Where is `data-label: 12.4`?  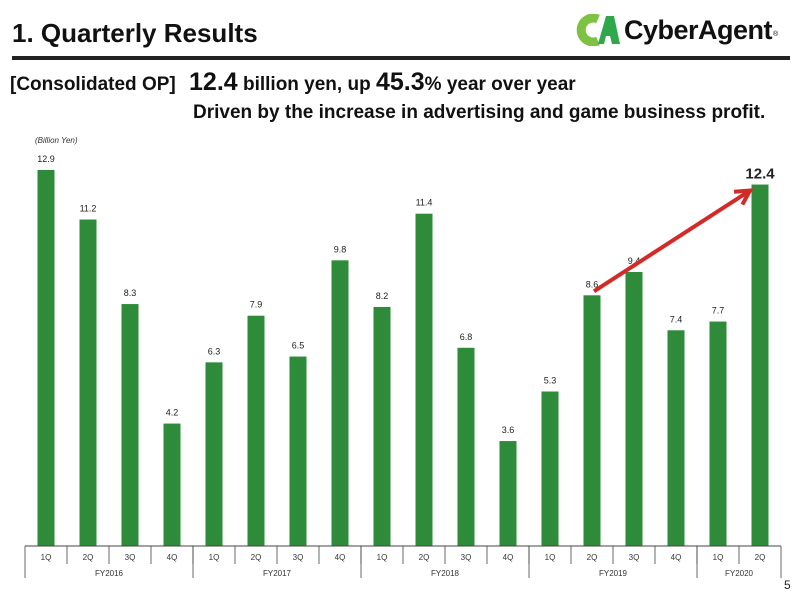
data-label: 12.4 is located at coordinates (760, 174).